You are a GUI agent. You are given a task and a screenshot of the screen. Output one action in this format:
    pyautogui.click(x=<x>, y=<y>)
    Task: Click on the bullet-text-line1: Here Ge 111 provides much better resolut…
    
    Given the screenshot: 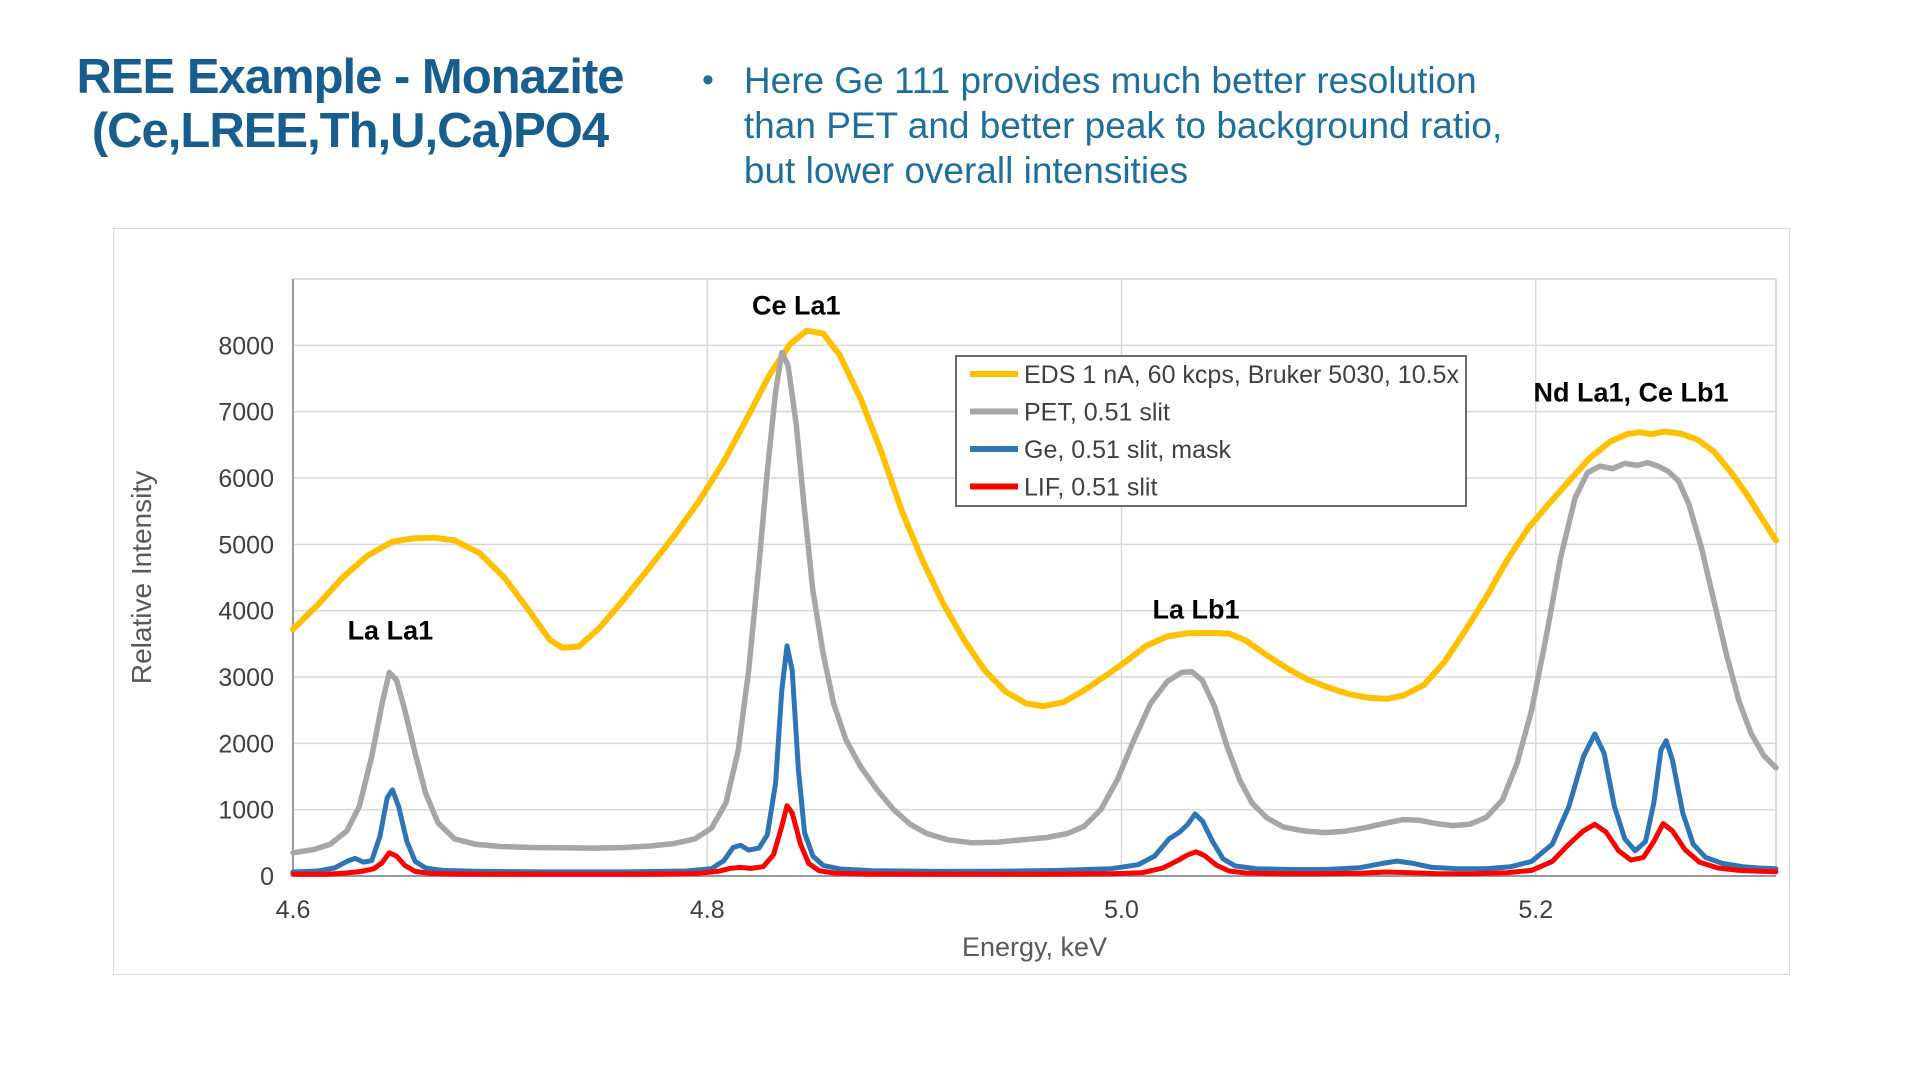 What is the action you would take?
    pyautogui.click(x=1110, y=80)
    